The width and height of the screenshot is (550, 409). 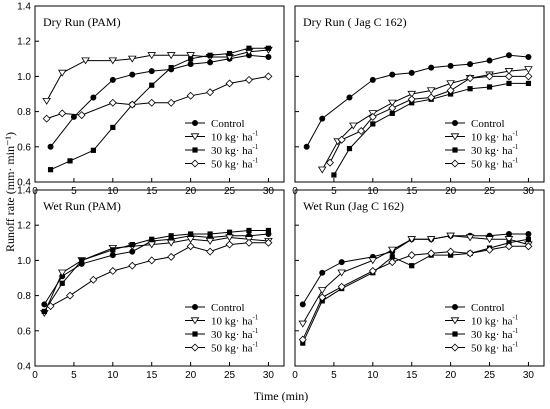 What do you see at coordinates (353, 206) in the screenshot?
I see `panel-title: Wet Run (Jag C 162)` at bounding box center [353, 206].